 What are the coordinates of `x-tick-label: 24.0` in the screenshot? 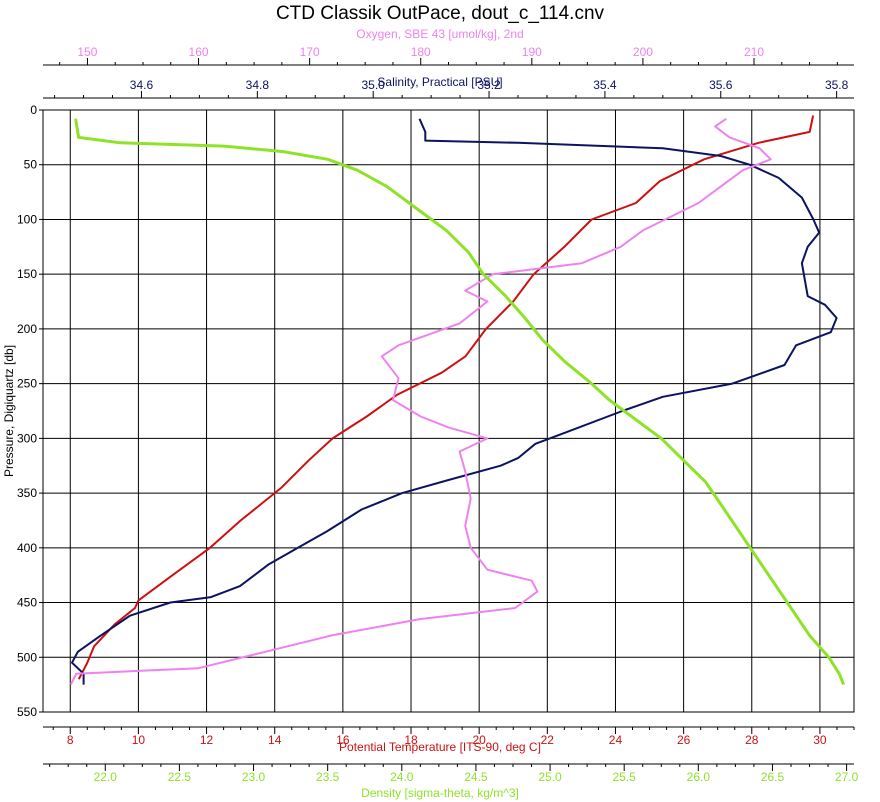 It's located at (402, 777).